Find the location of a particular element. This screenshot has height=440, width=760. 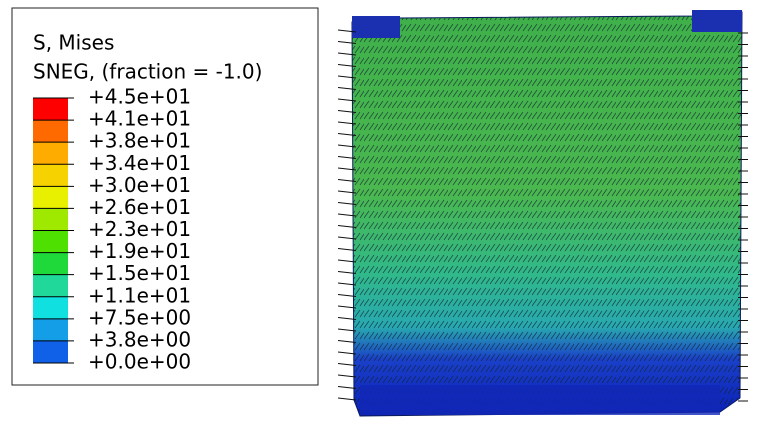

legend-label: +2.3e+01 is located at coordinates (139, 229).